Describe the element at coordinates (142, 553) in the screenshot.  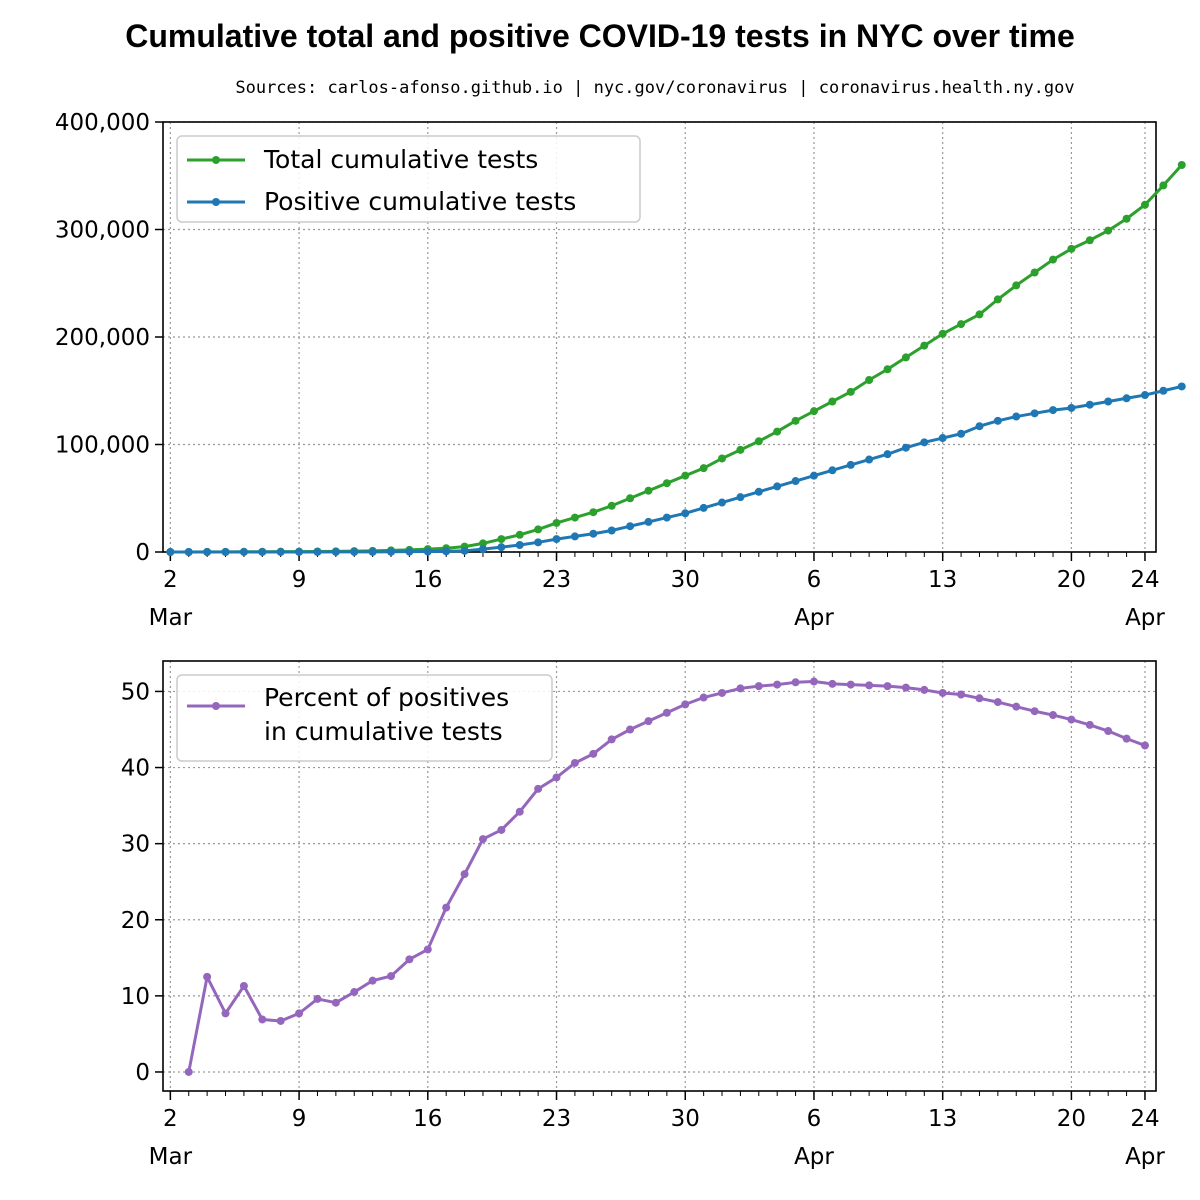
I see `y-tick-label: 0` at that location.